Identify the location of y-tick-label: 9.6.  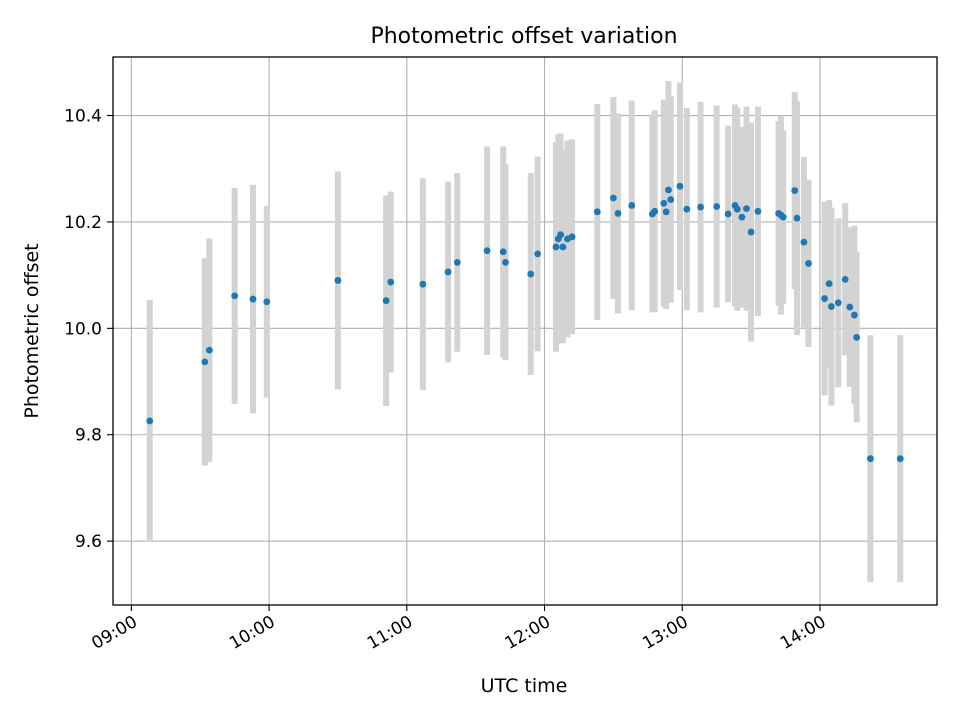
(88, 542).